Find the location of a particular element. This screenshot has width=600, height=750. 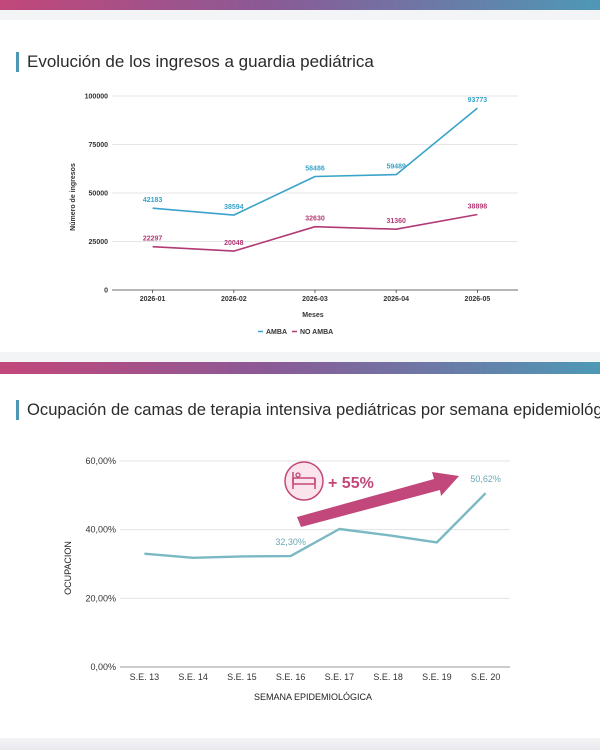

y-axis-title: Número de ingresos is located at coordinates (73, 197).